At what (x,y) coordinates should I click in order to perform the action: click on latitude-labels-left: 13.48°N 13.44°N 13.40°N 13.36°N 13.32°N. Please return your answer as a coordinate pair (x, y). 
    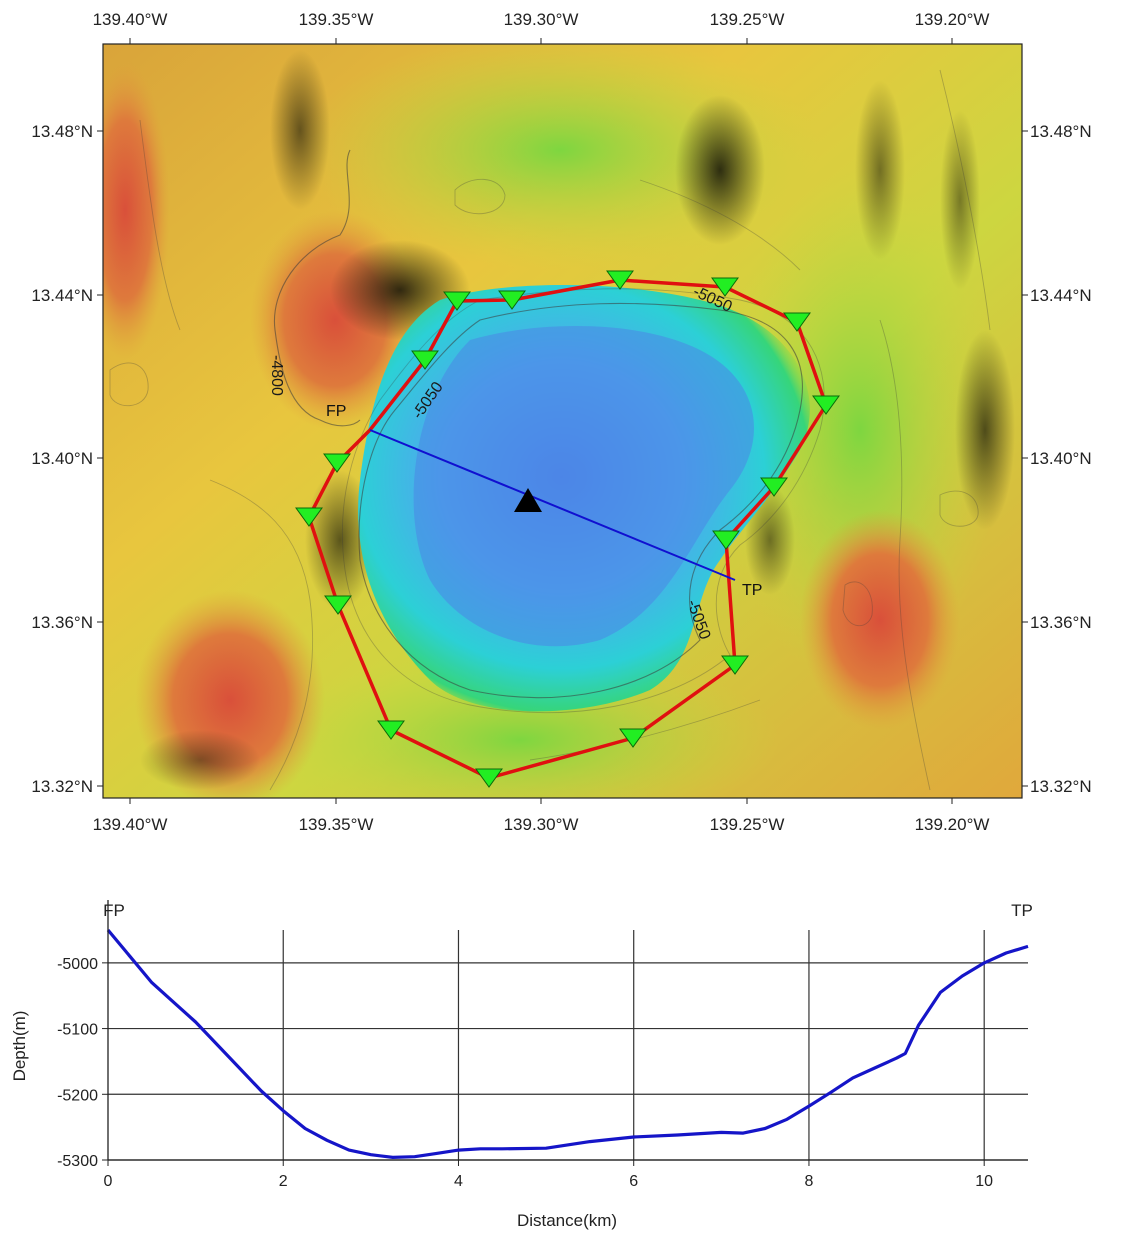
    Looking at the image, I should click on (62, 459).